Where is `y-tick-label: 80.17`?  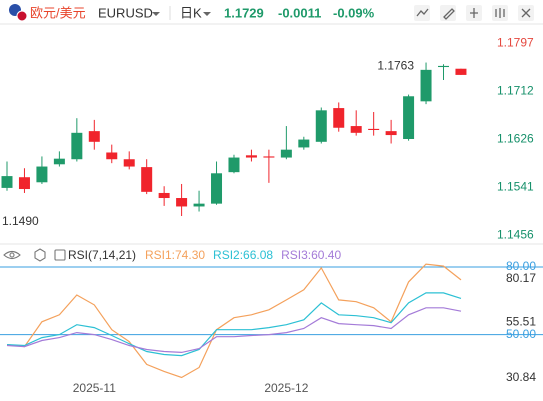
y-tick-label: 80.17 is located at coordinates (521, 278).